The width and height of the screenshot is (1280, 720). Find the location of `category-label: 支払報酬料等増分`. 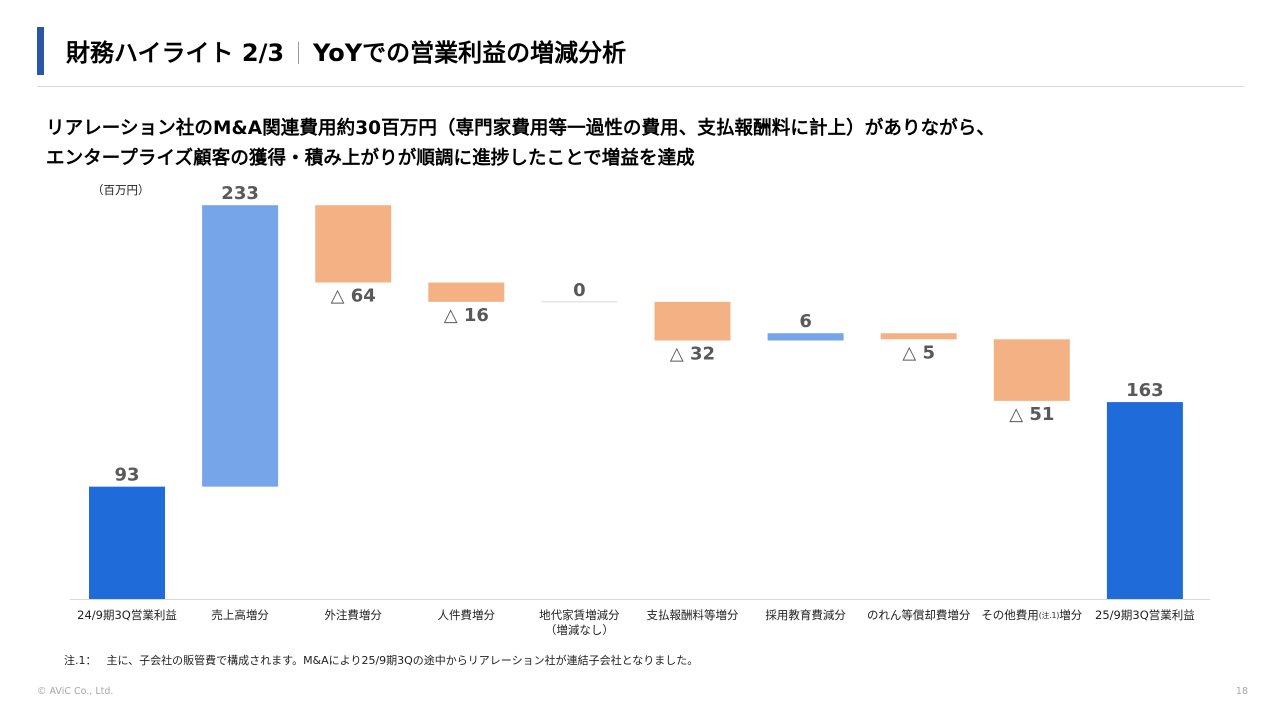

category-label: 支払報酬料等増分 is located at coordinates (693, 615).